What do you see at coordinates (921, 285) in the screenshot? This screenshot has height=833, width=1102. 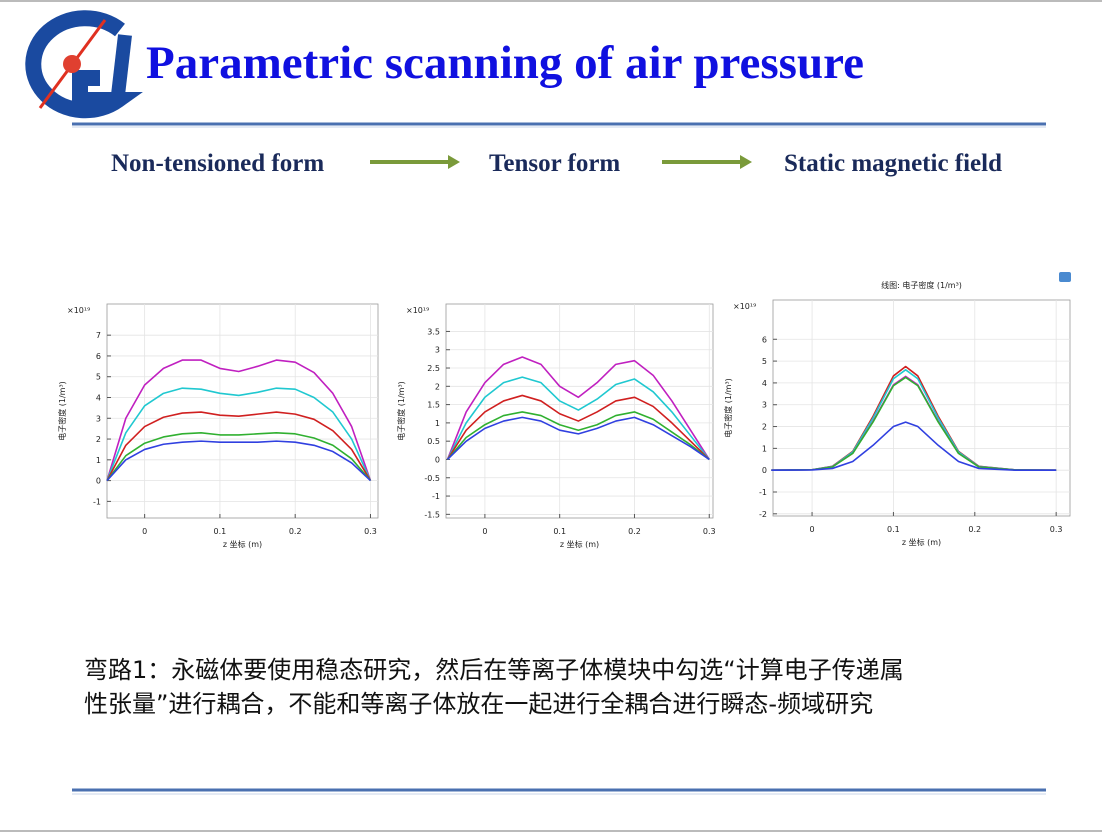 I see `chart-title: 线图: 电子密度 (1/m³)` at bounding box center [921, 285].